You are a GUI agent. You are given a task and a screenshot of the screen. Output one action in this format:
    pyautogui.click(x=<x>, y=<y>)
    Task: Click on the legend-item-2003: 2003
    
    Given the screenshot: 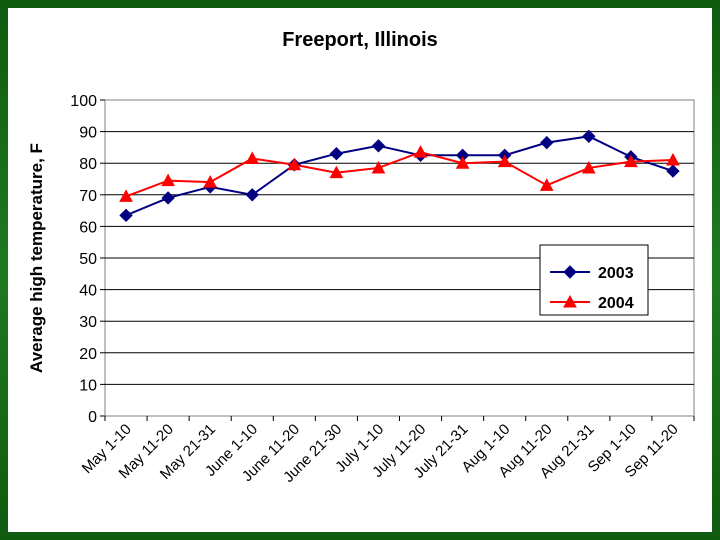 What is the action you would take?
    pyautogui.click(x=592, y=273)
    